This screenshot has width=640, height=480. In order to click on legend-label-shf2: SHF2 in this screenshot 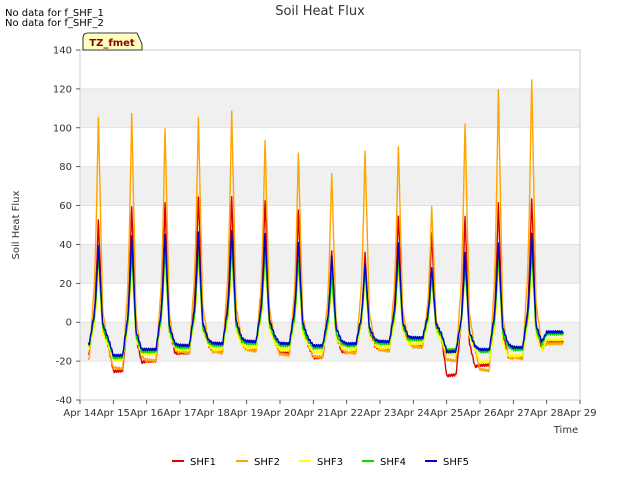, I will do `click(267, 462)`.